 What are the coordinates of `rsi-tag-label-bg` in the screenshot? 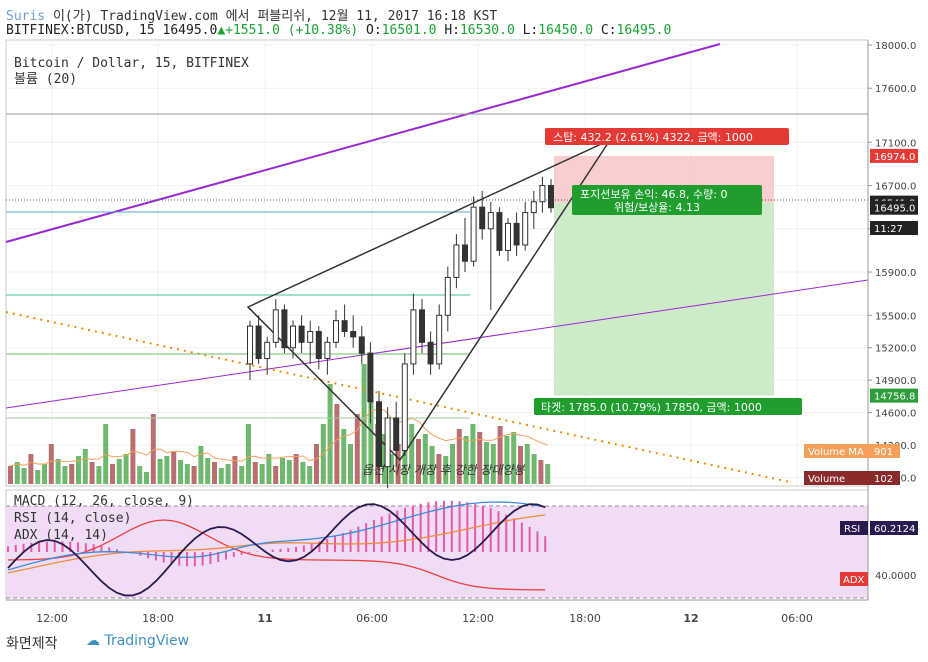 It's located at (854, 528).